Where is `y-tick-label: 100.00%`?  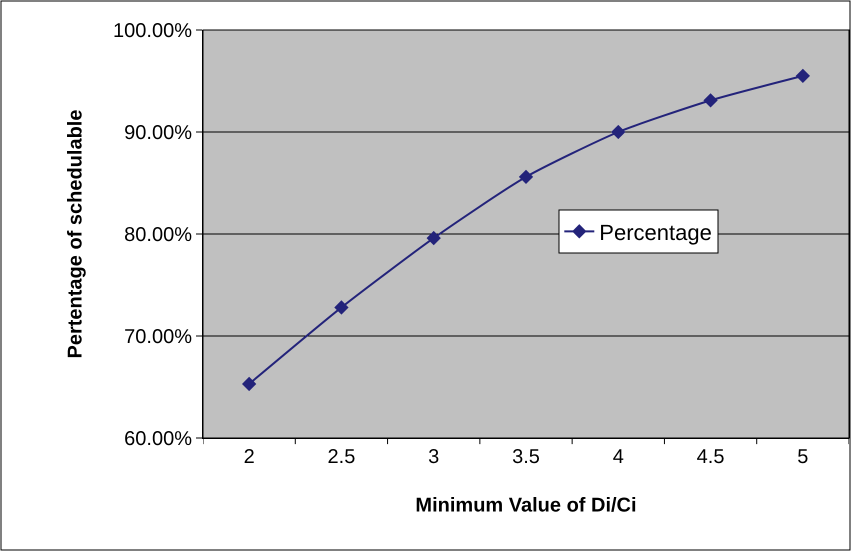 y-tick-label: 100.00% is located at coordinates (152, 31).